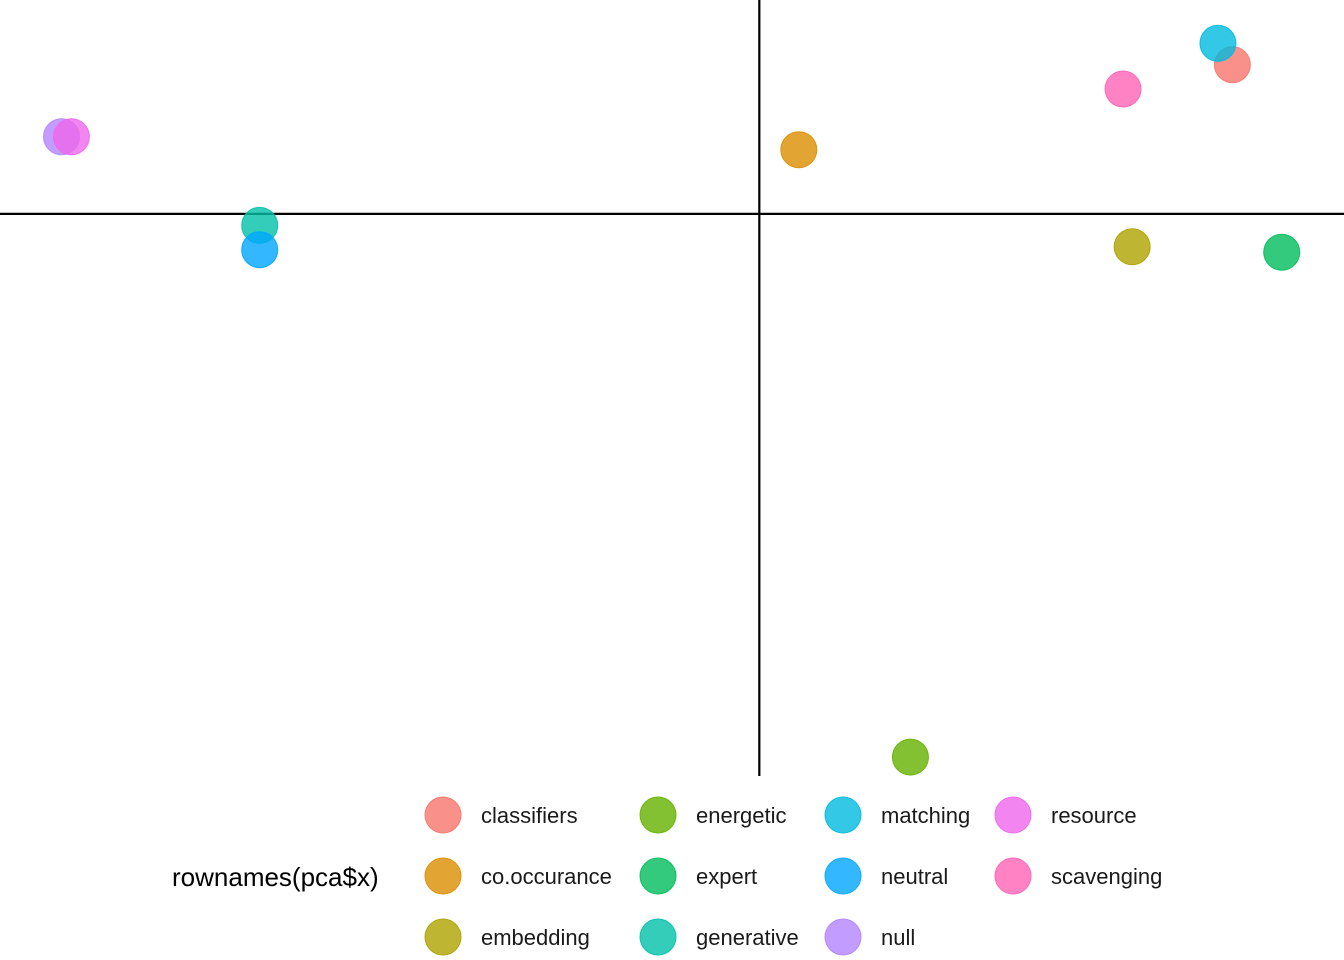 This screenshot has width=1344, height=960. What do you see at coordinates (260, 250) in the screenshot?
I see `point-neutral` at bounding box center [260, 250].